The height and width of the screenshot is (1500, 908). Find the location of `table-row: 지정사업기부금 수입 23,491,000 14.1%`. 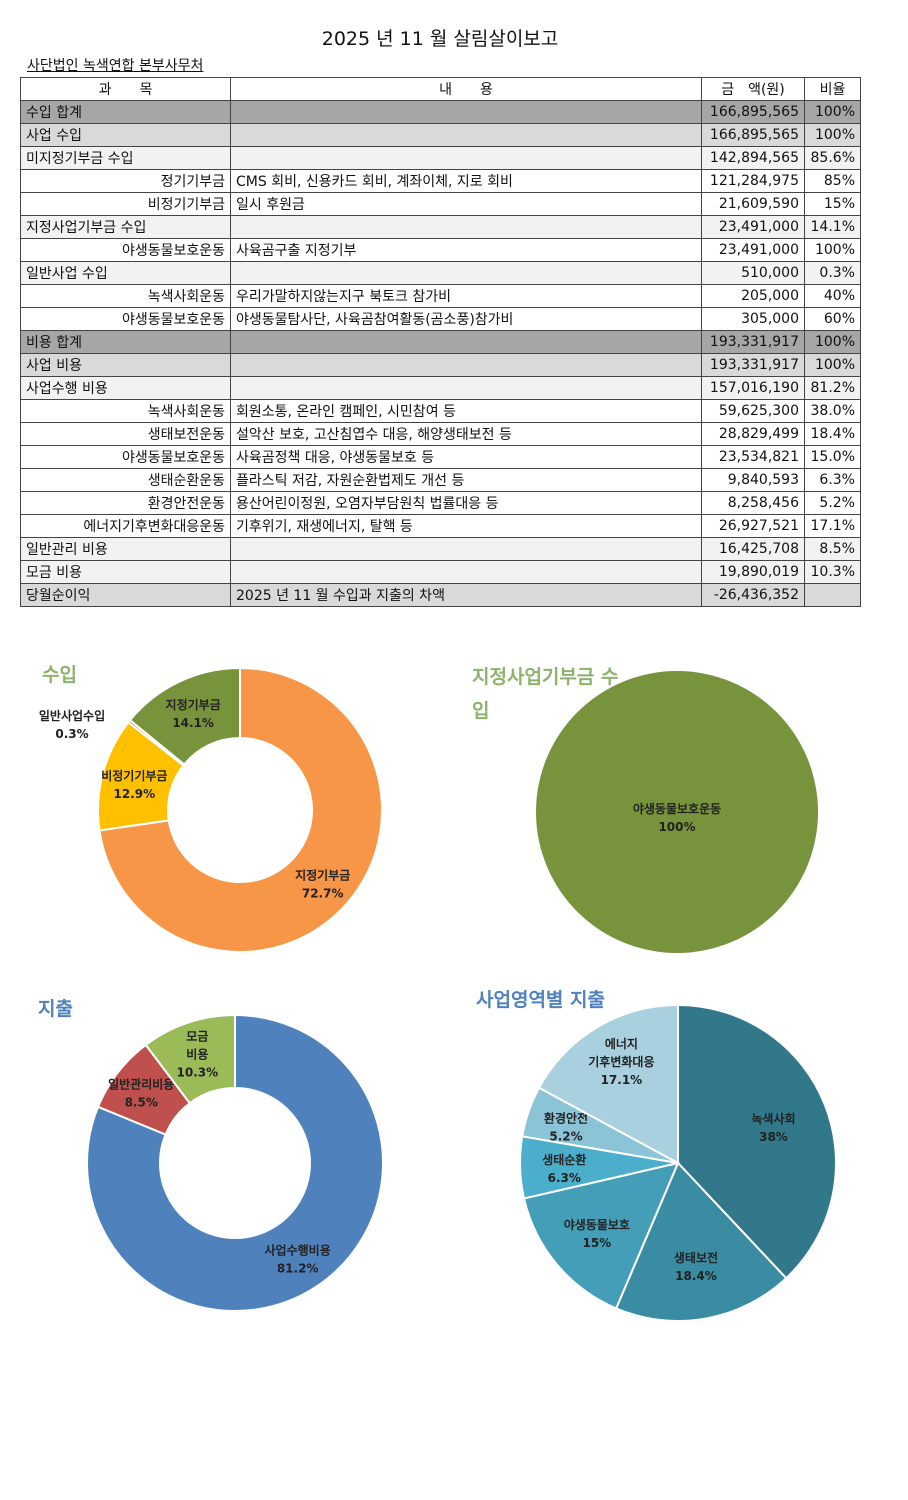

table-row: 지정사업기부금 수입 23,491,000 14.1% is located at coordinates (440, 227).